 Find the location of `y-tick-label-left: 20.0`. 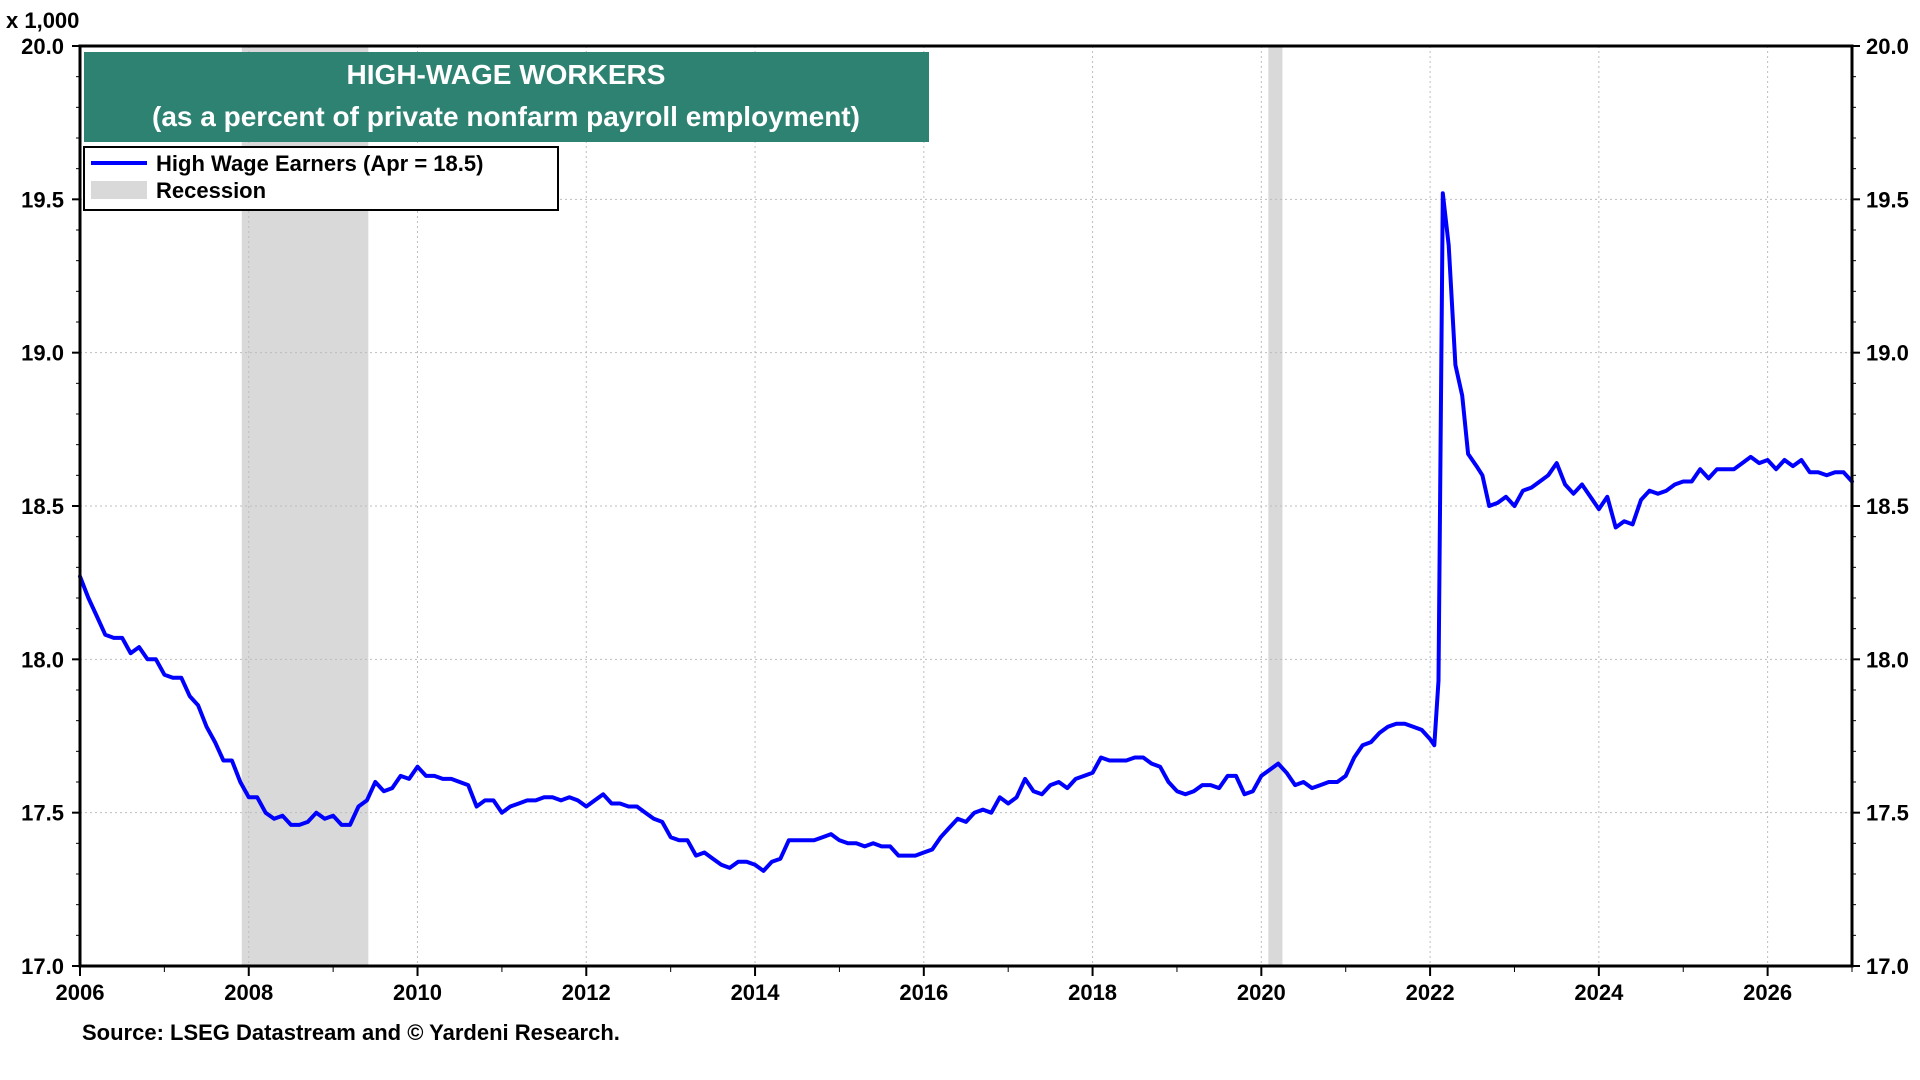

y-tick-label-left: 20.0 is located at coordinates (42, 46).